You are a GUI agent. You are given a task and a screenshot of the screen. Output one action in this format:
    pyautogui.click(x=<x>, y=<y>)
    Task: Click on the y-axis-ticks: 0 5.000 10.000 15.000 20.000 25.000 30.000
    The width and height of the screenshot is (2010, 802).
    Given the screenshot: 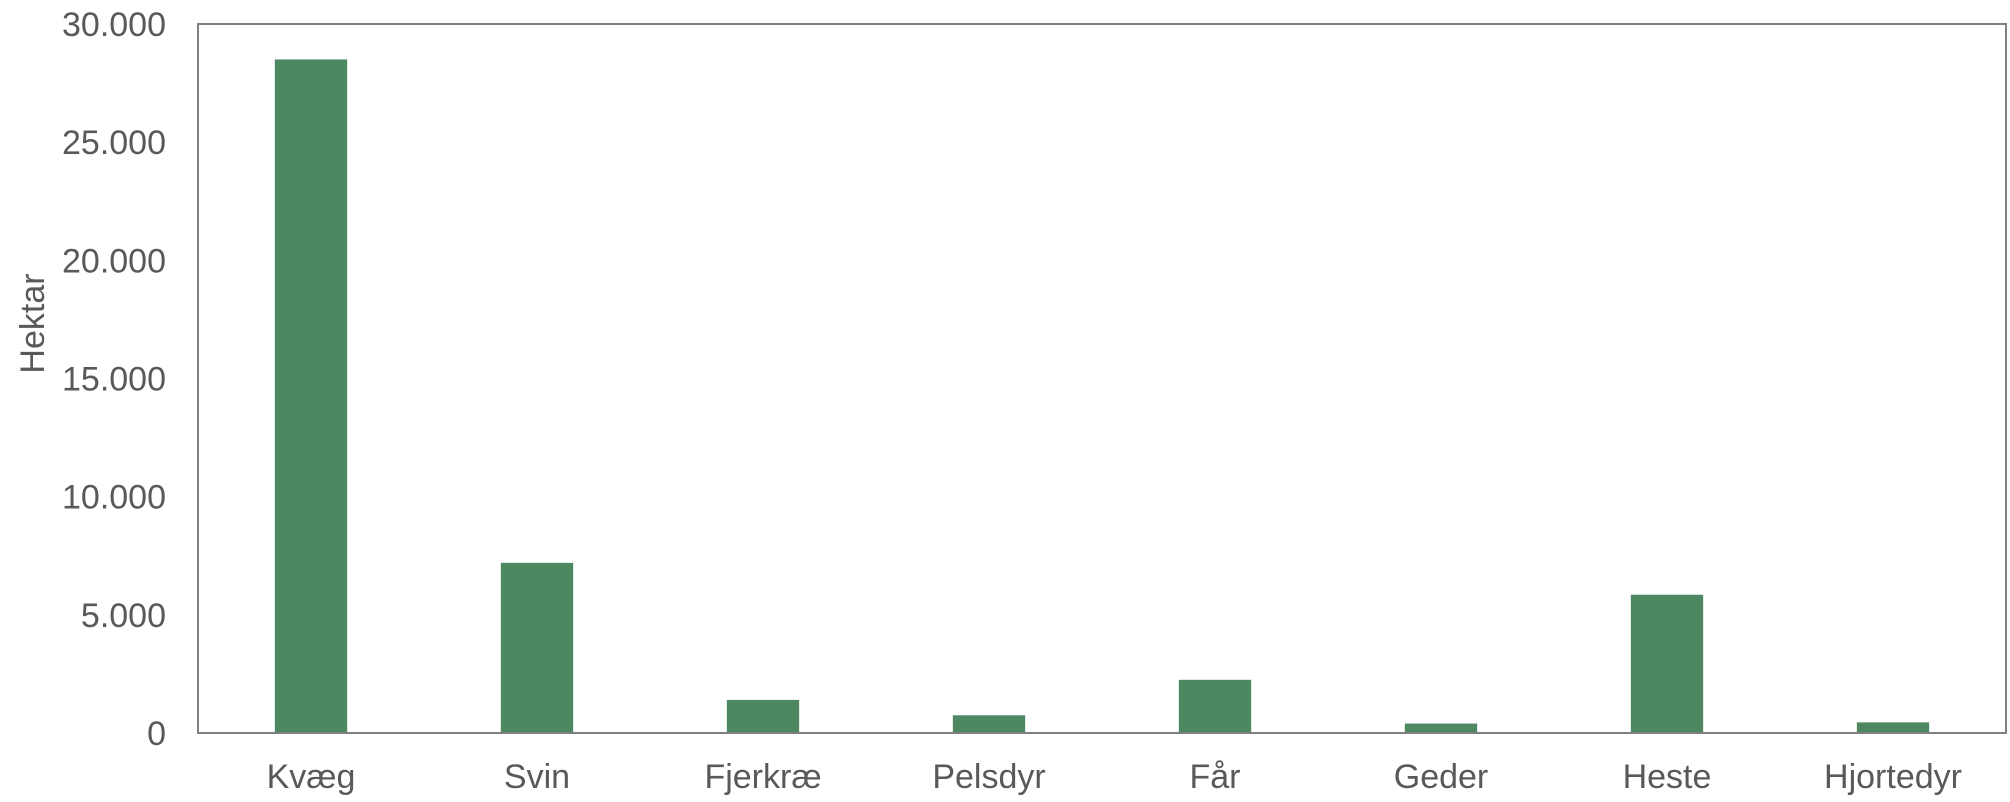 What is the action you would take?
    pyautogui.click(x=114, y=379)
    